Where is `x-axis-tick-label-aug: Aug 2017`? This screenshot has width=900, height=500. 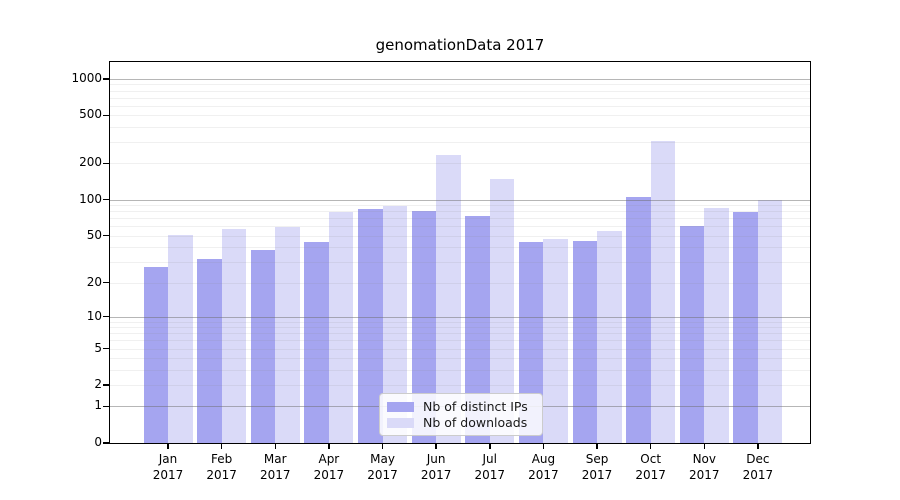 x-axis-tick-label-aug: Aug 2017 is located at coordinates (543, 467).